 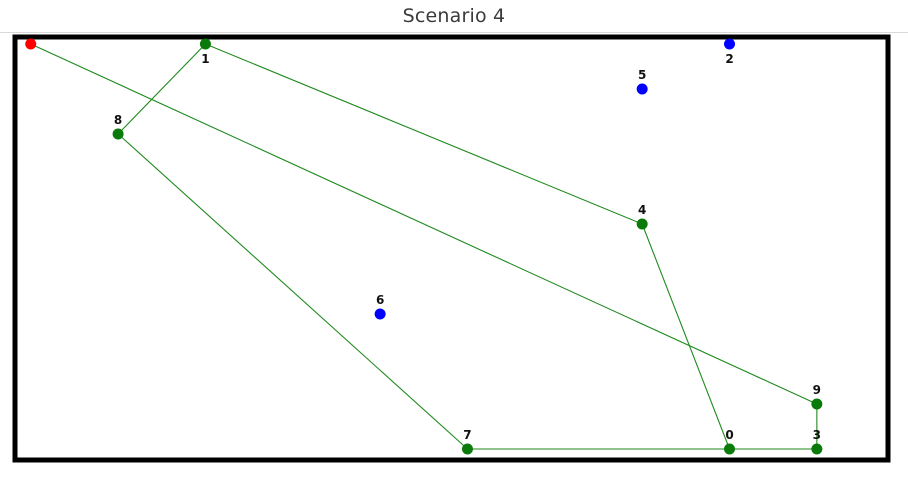 I want to click on node-0-label: 0, so click(x=729, y=435).